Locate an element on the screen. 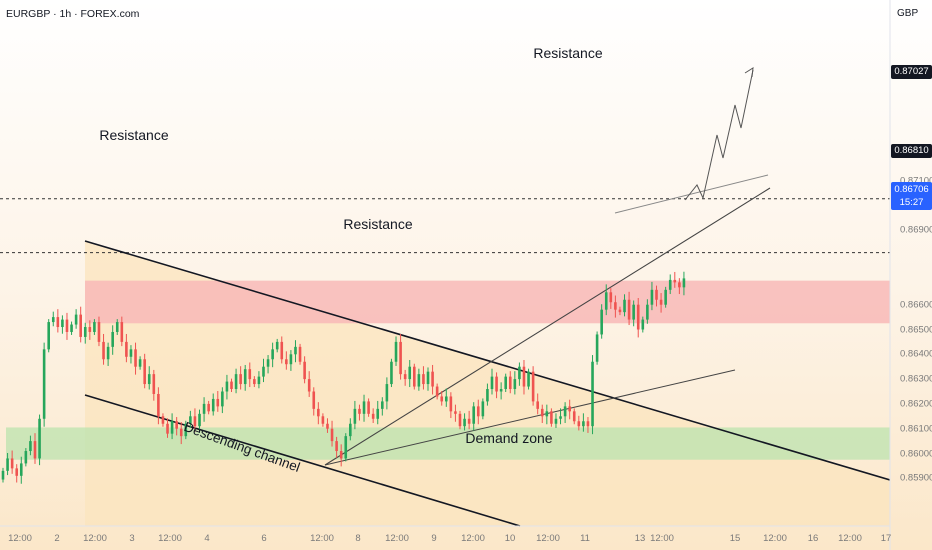  level-badge-lower: 0.86810 is located at coordinates (911, 151).